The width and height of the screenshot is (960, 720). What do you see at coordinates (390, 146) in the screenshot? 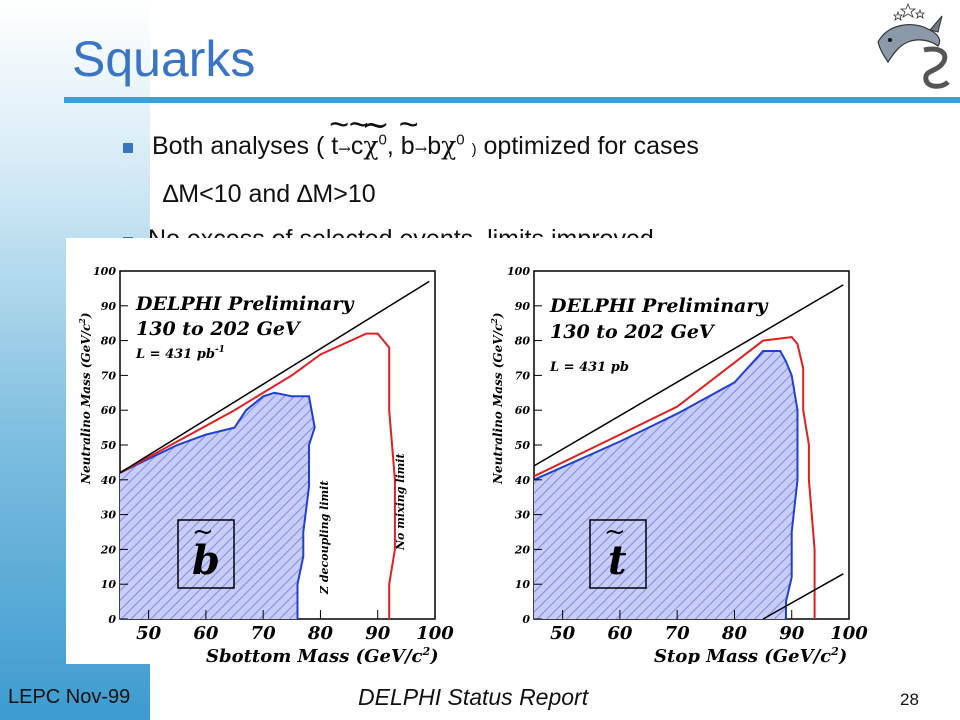
I see `comma: ,` at bounding box center [390, 146].